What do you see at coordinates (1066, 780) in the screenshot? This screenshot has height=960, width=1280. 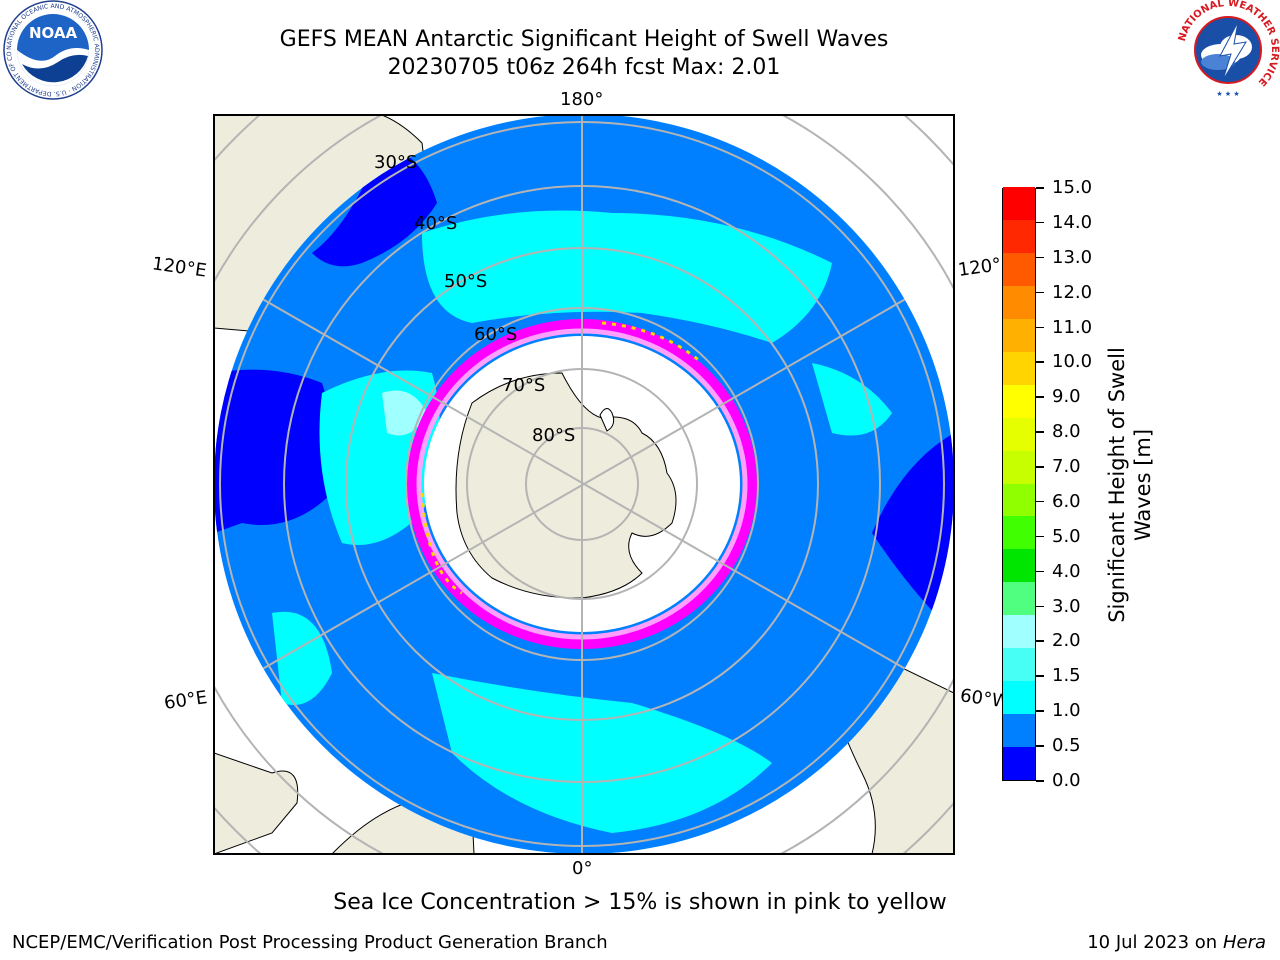 I see `colorbar-tick-label: 0.0` at bounding box center [1066, 780].